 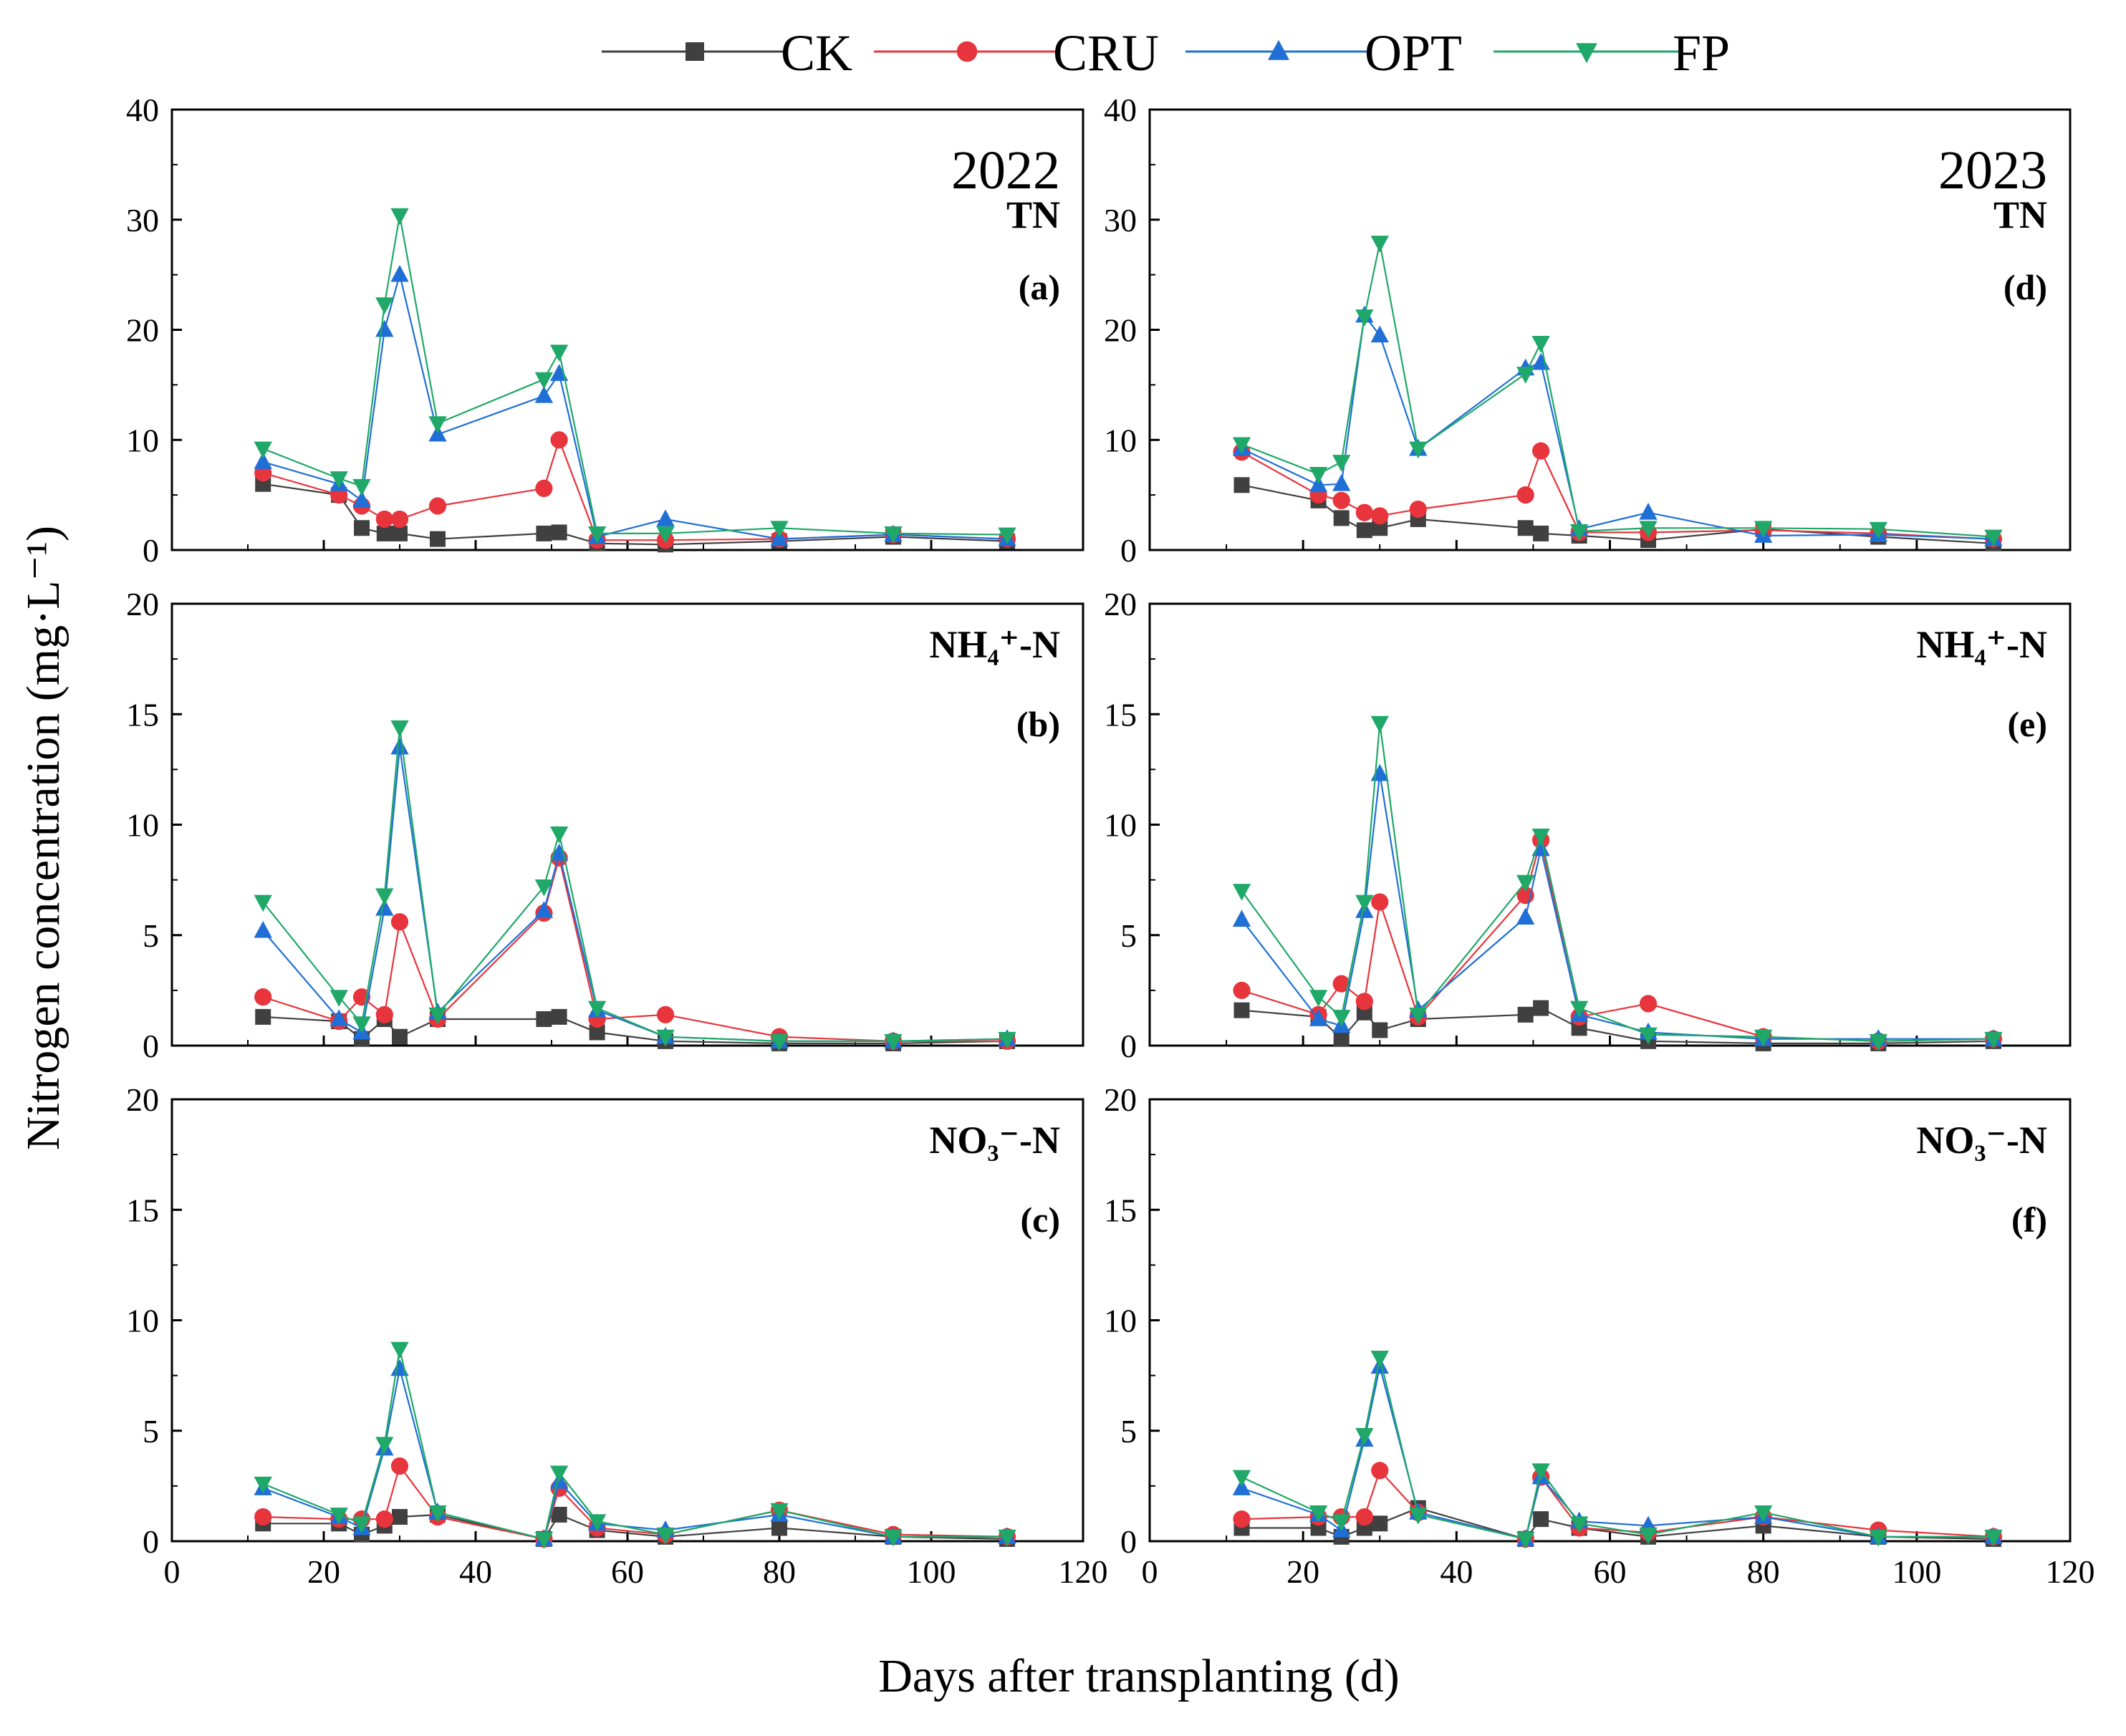 What do you see at coordinates (1323, 53) in the screenshot?
I see `legend-item-opt: OPT` at bounding box center [1323, 53].